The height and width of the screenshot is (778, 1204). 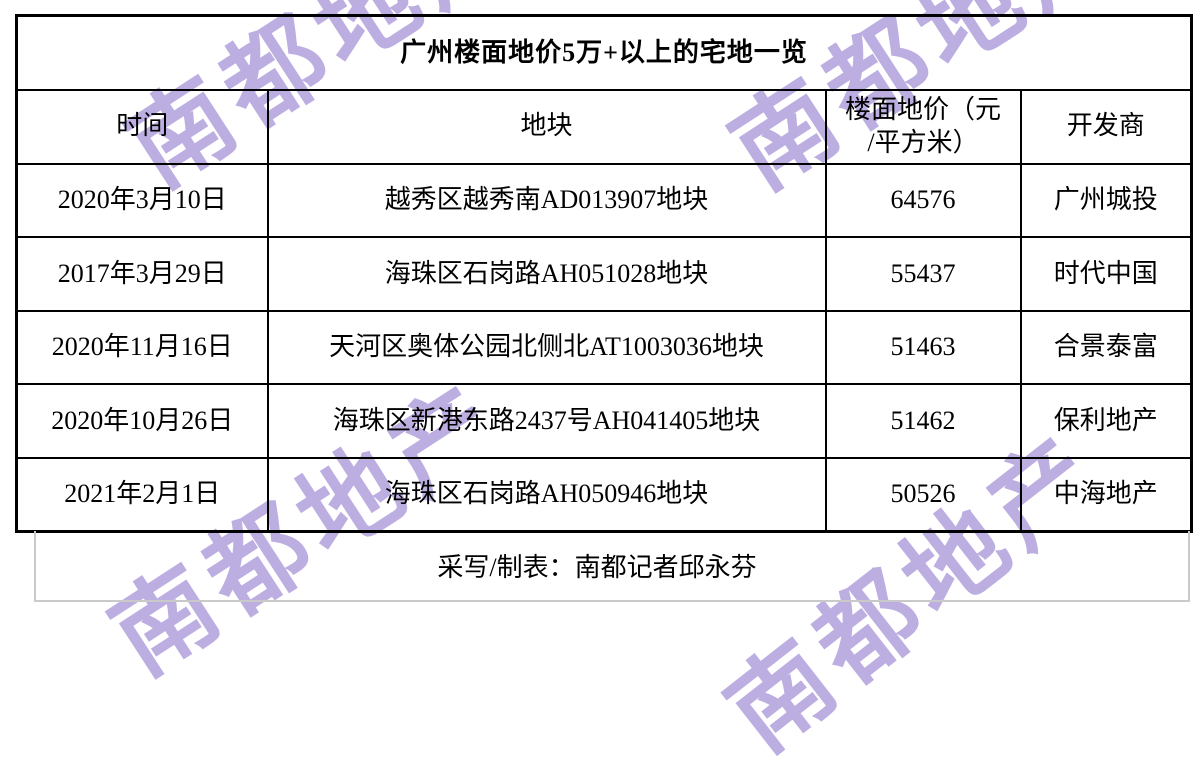 What do you see at coordinates (142, 421) in the screenshot?
I see `cell-date: 2020年10月26日` at bounding box center [142, 421].